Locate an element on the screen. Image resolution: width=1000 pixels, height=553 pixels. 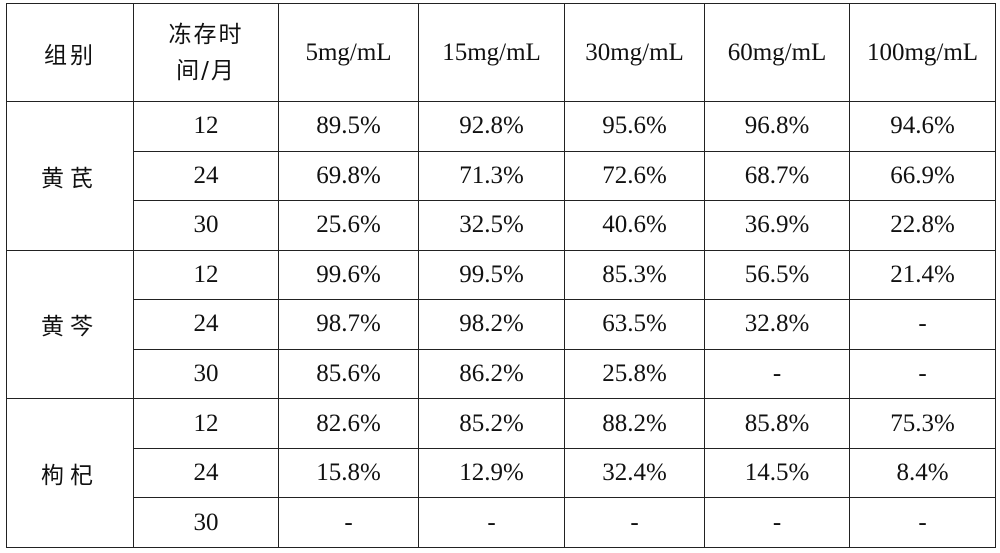
value-cell: 71.3% is located at coordinates (491, 176).